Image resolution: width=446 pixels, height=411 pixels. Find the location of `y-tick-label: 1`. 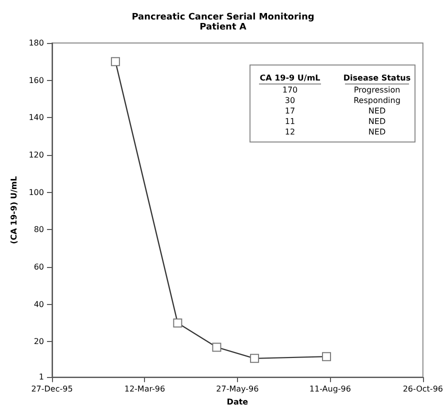

y-tick-label: 1 is located at coordinates (41, 377).